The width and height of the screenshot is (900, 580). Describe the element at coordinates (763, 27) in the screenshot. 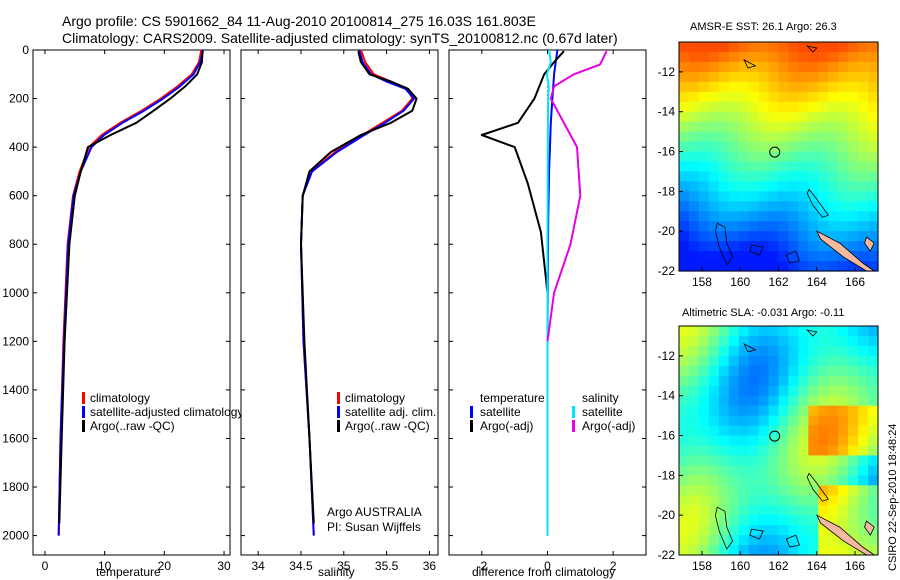

I see `sst-map-title: AMSR-E SST: 26.1 Argo: 26.3` at that location.